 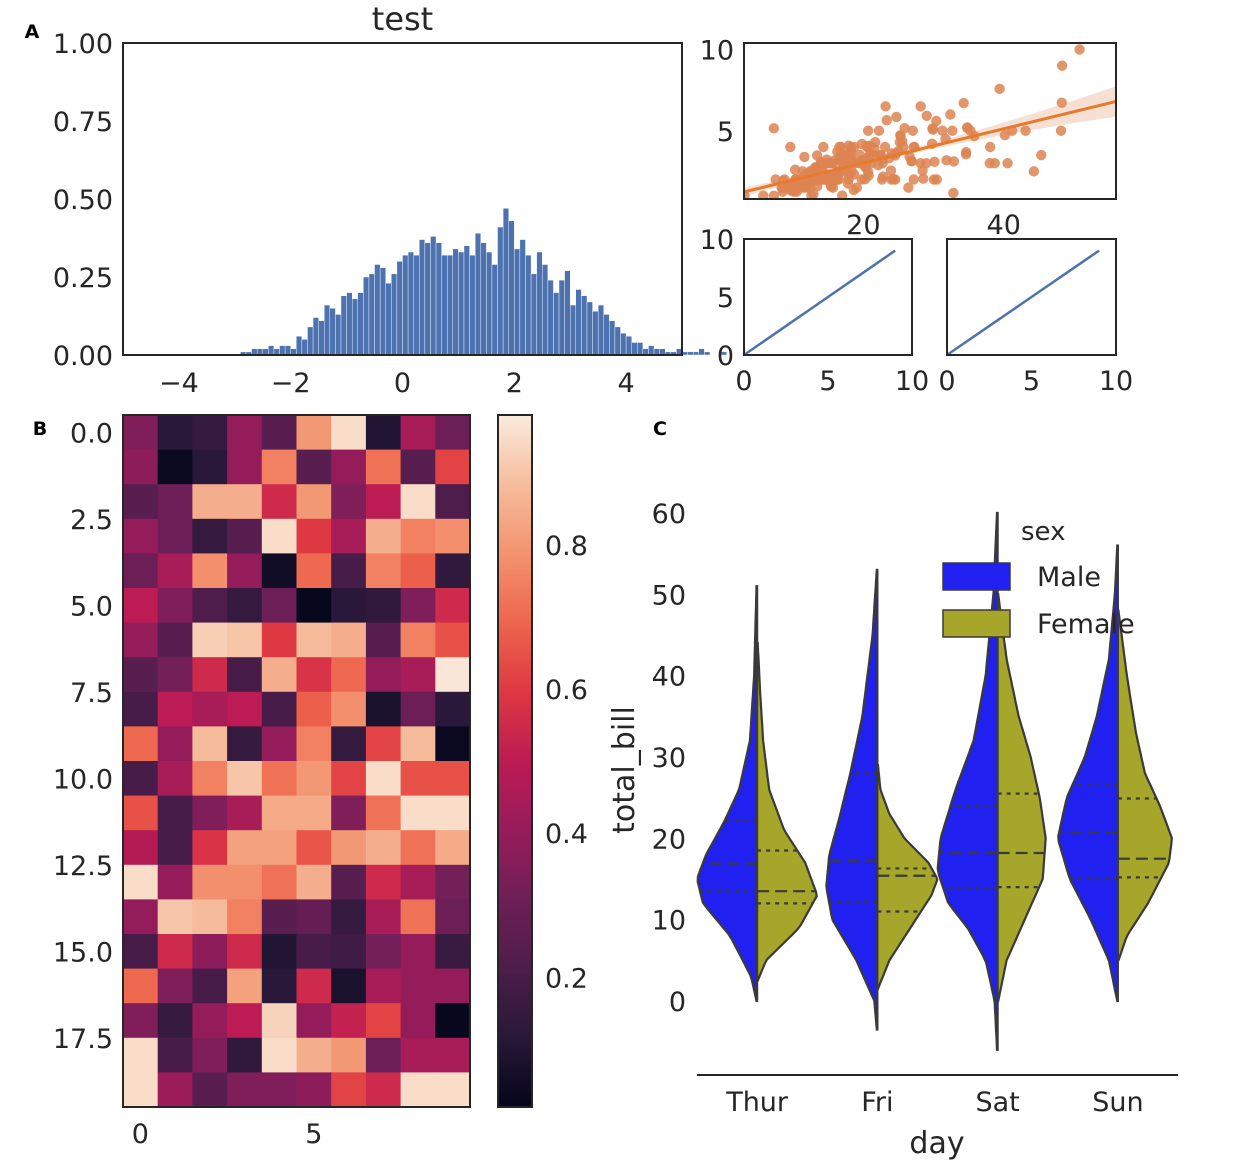 I want to click on violin-half-female, so click(x=1144, y=785).